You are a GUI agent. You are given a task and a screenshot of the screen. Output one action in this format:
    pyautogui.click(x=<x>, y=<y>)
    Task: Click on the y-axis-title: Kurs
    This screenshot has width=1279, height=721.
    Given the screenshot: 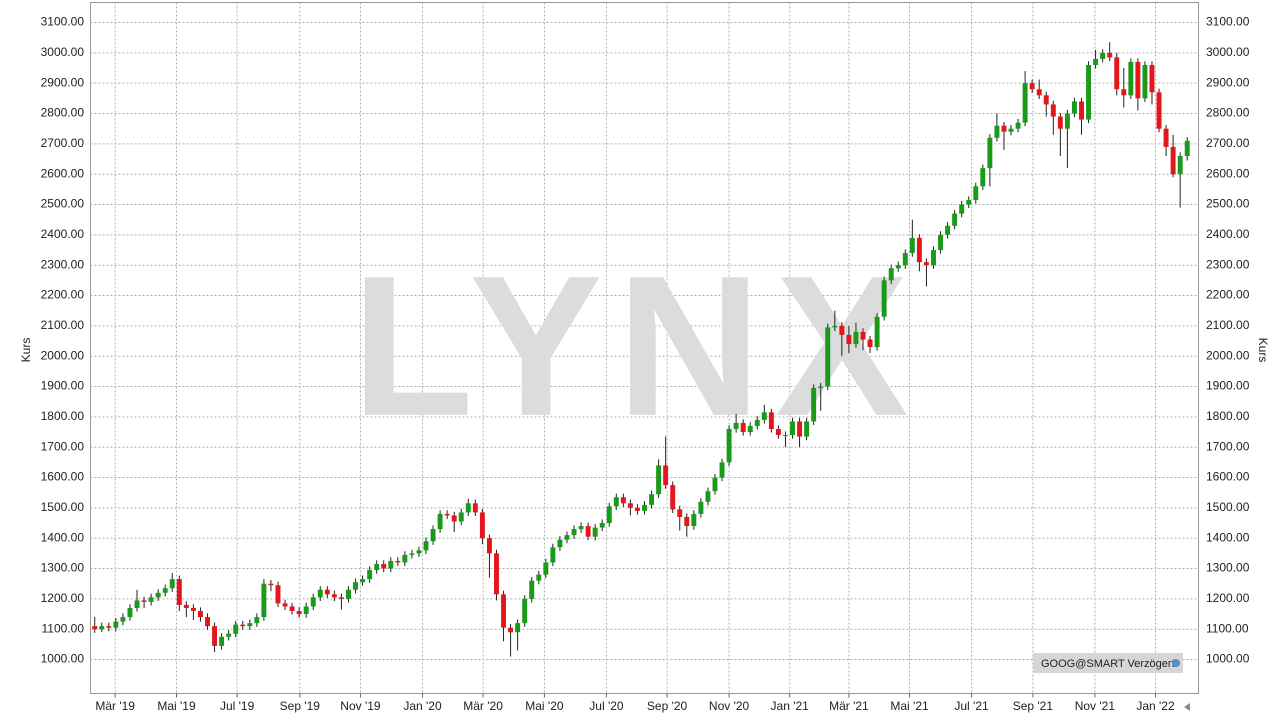 What is the action you would take?
    pyautogui.click(x=26, y=350)
    